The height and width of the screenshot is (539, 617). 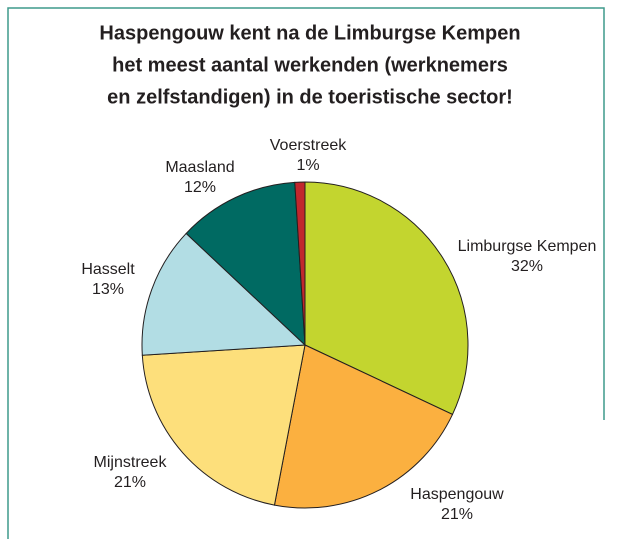 What do you see at coordinates (457, 494) in the screenshot?
I see `slice-label: Haspengouw` at bounding box center [457, 494].